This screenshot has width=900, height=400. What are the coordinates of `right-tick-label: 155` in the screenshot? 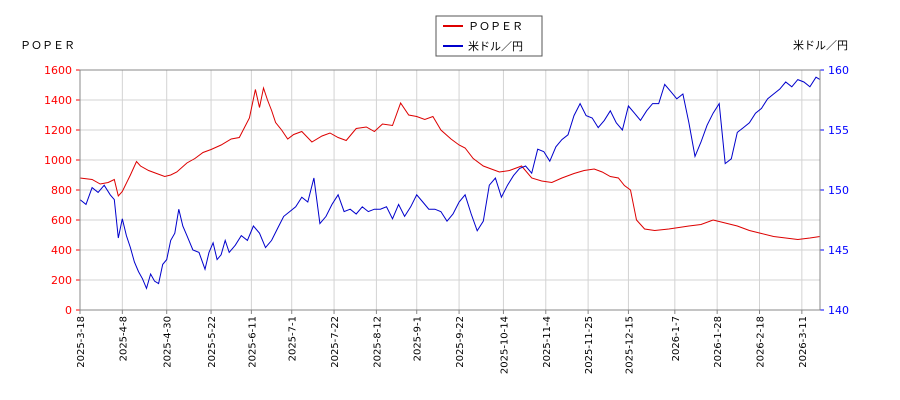 It's located at (838, 130).